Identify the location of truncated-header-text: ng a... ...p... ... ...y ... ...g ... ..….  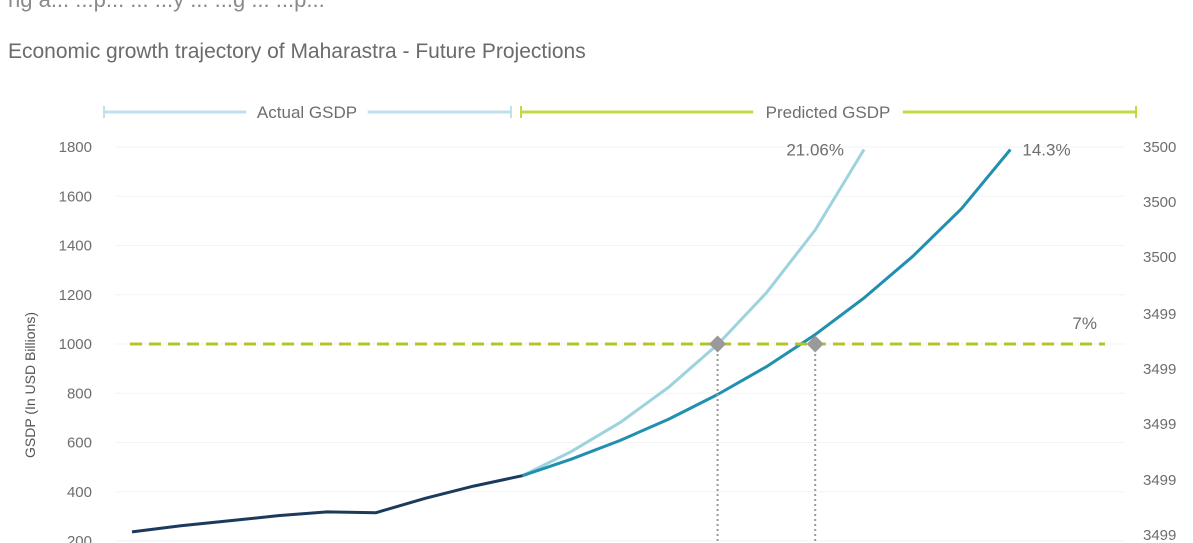
(166, 6).